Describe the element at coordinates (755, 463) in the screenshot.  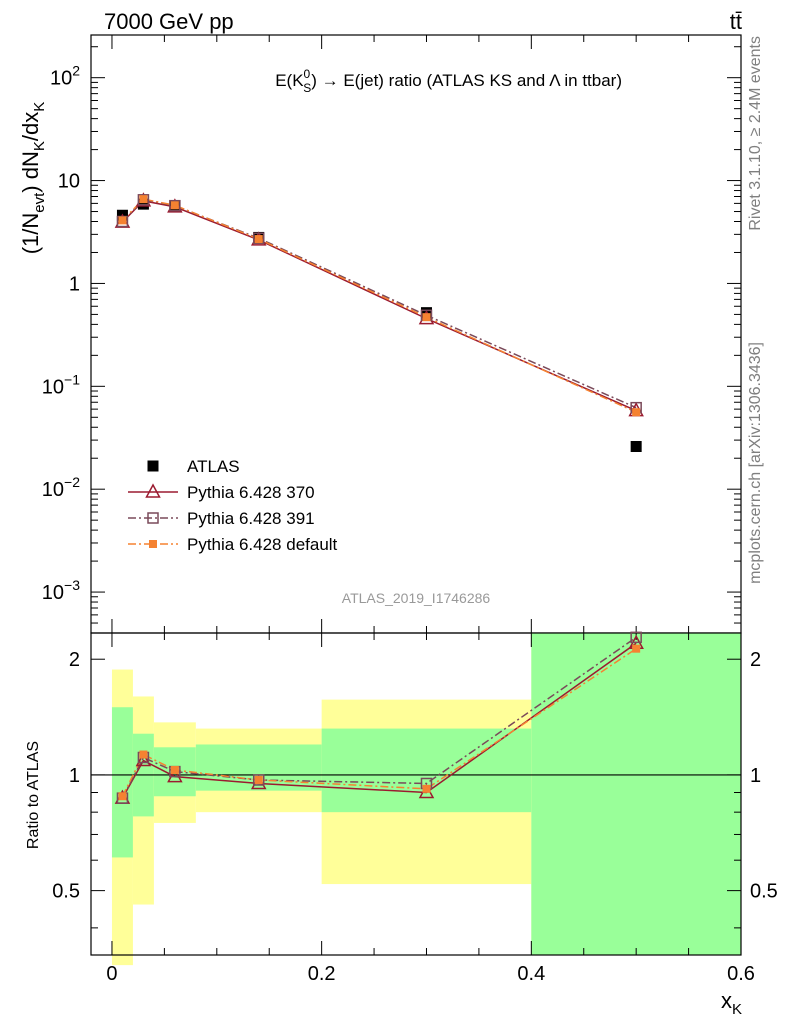
I see `mcplots-reference-text: mcplots.cern.ch [arXiv:1306.3436]` at that location.